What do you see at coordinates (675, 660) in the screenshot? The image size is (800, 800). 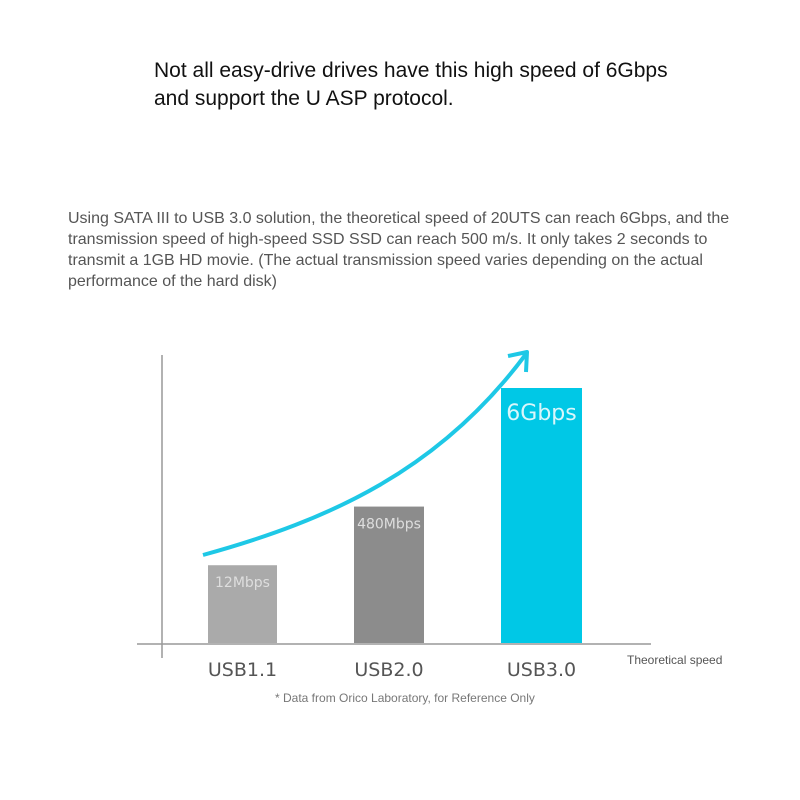 I see `x-axis-label: Theoretical speed` at bounding box center [675, 660].